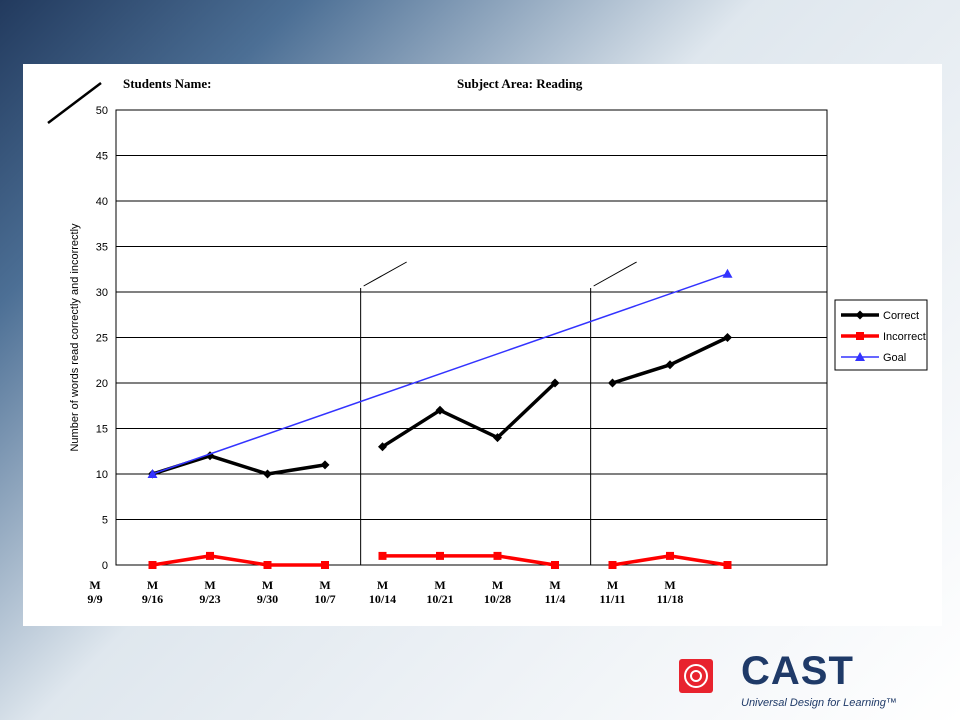 The width and height of the screenshot is (960, 720). Describe the element at coordinates (267, 599) in the screenshot. I see `x-cat-bottom-4: 9/30` at that location.